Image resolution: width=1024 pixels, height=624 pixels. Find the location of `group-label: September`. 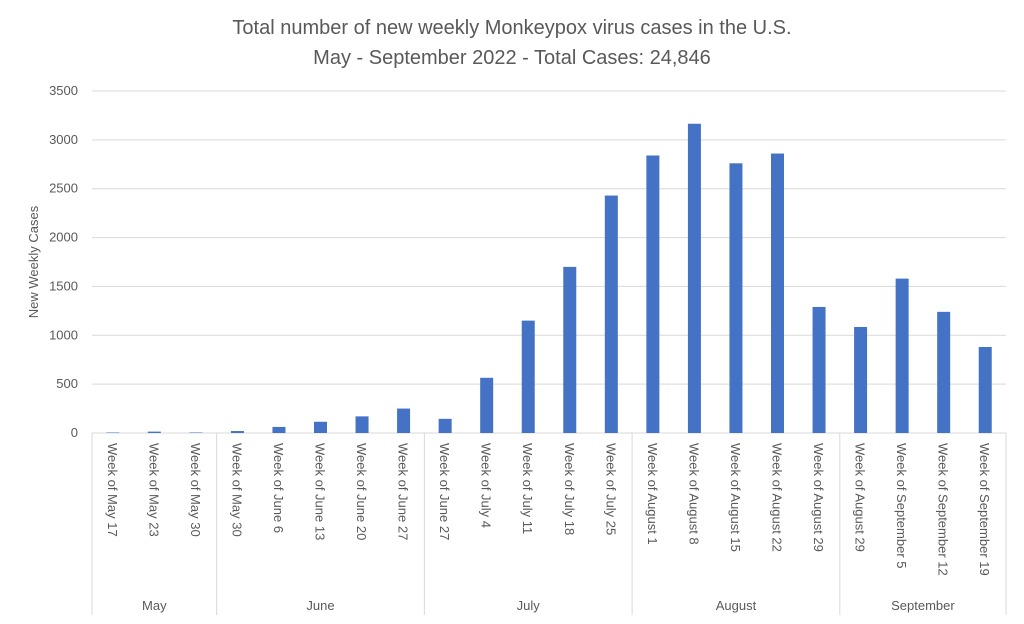

group-label: September is located at coordinates (923, 605).